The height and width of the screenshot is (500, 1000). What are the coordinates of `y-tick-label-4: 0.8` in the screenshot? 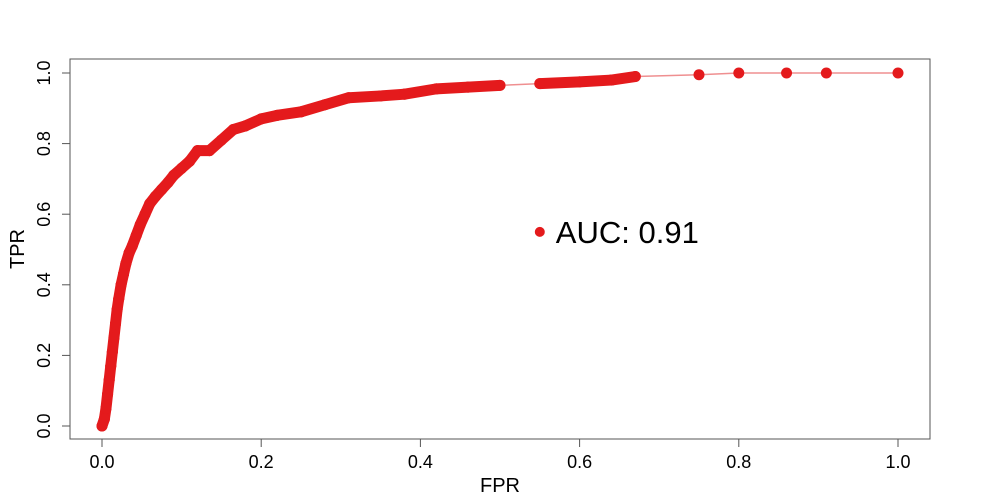 It's located at (44, 143).